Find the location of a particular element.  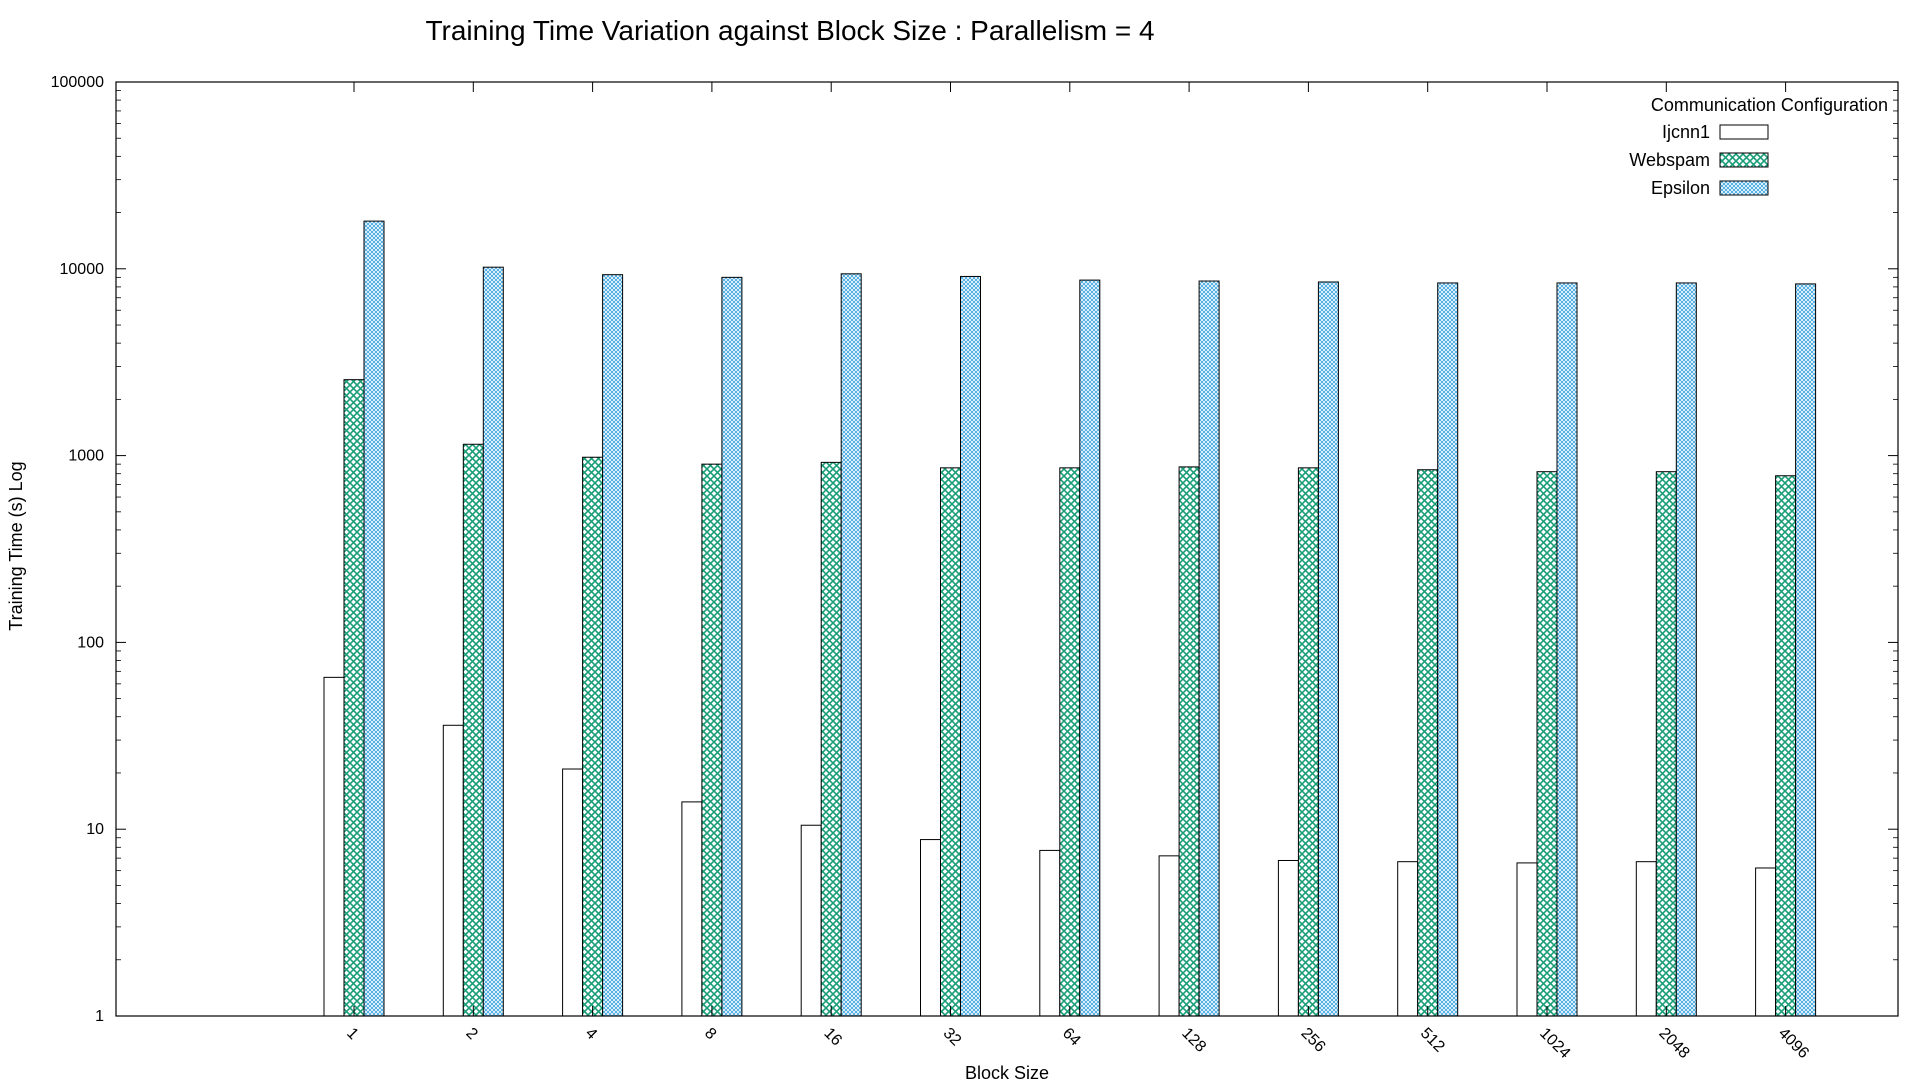

x-tick-label: 2 is located at coordinates (471, 1034).